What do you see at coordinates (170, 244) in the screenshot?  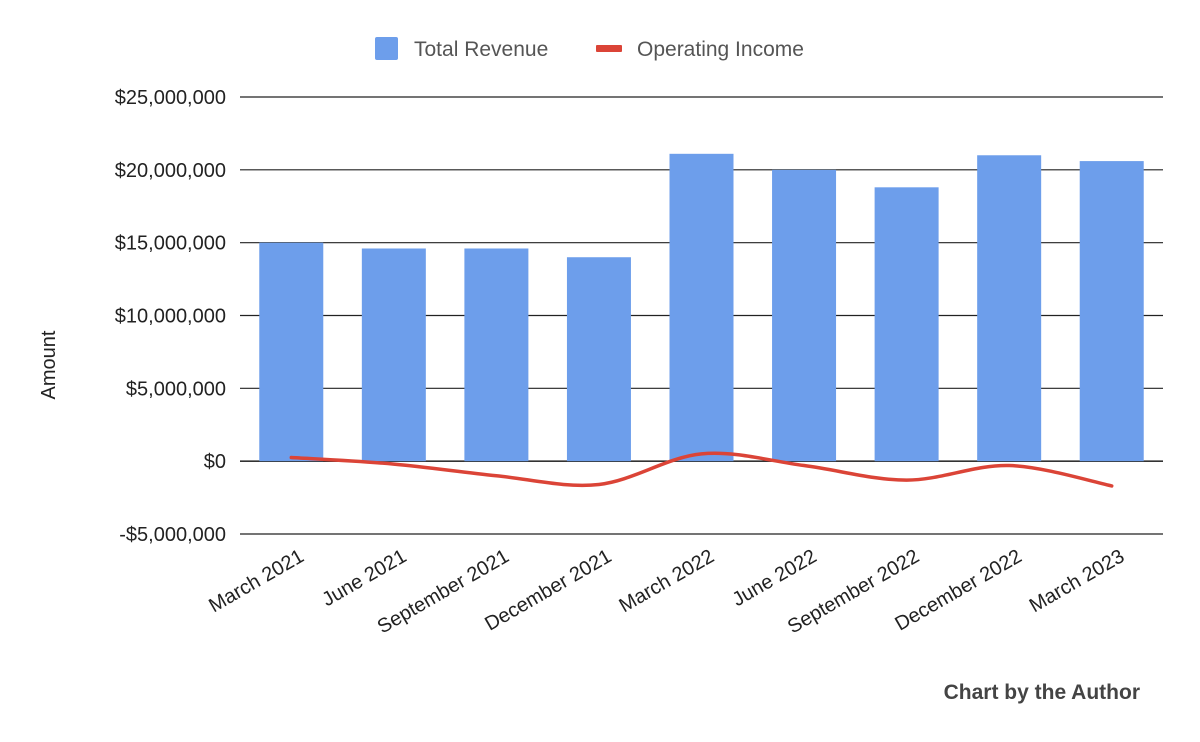 I see `y-tick-label: $15,000,000` at bounding box center [170, 244].